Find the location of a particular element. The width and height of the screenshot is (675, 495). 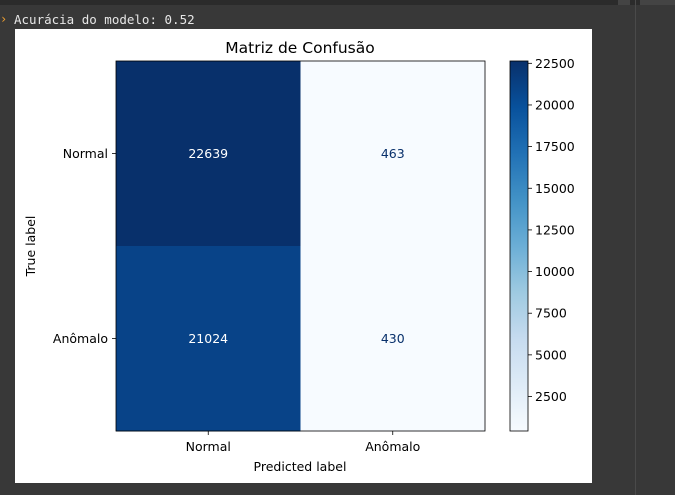

cell-value-label: 21024 is located at coordinates (208, 338).